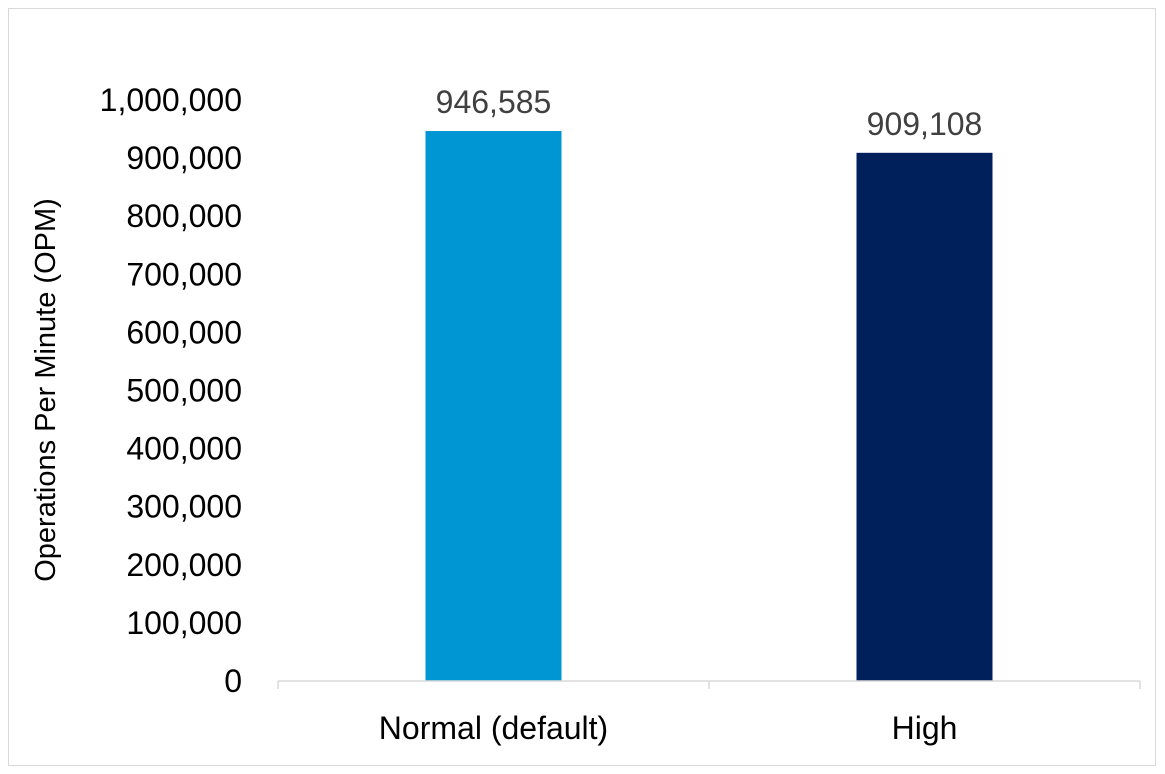 Image resolution: width=1165 pixels, height=774 pixels. I want to click on y-tick-label: 700,000, so click(184, 274).